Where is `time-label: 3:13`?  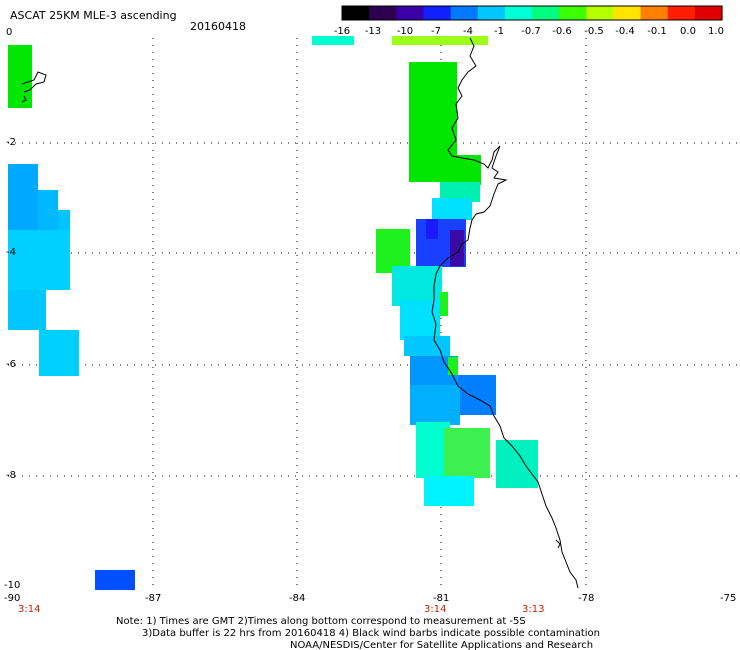
time-label: 3:13 is located at coordinates (533, 609).